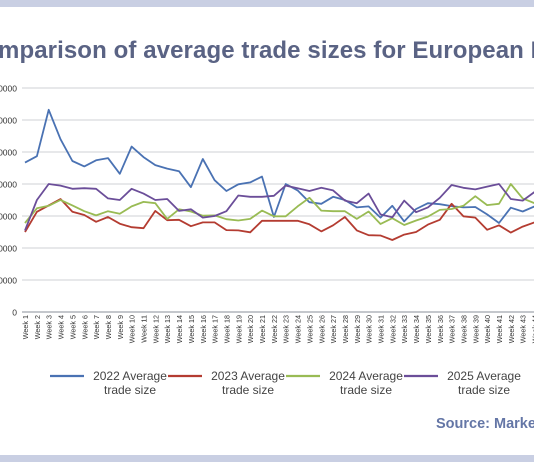  Describe the element at coordinates (96, 327) in the screenshot. I see `x-tick-label: Week 7` at that location.